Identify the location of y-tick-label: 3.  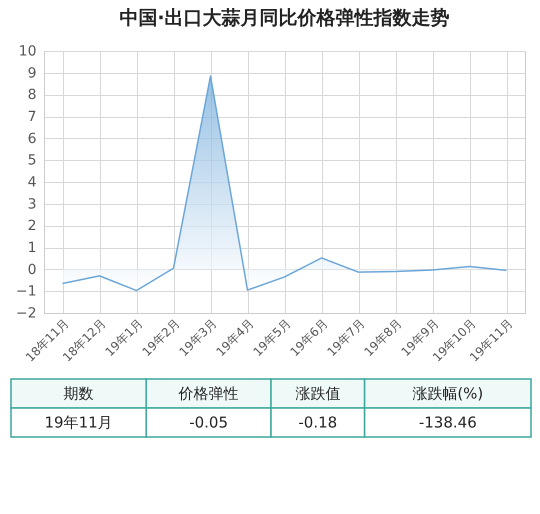
(32, 204).